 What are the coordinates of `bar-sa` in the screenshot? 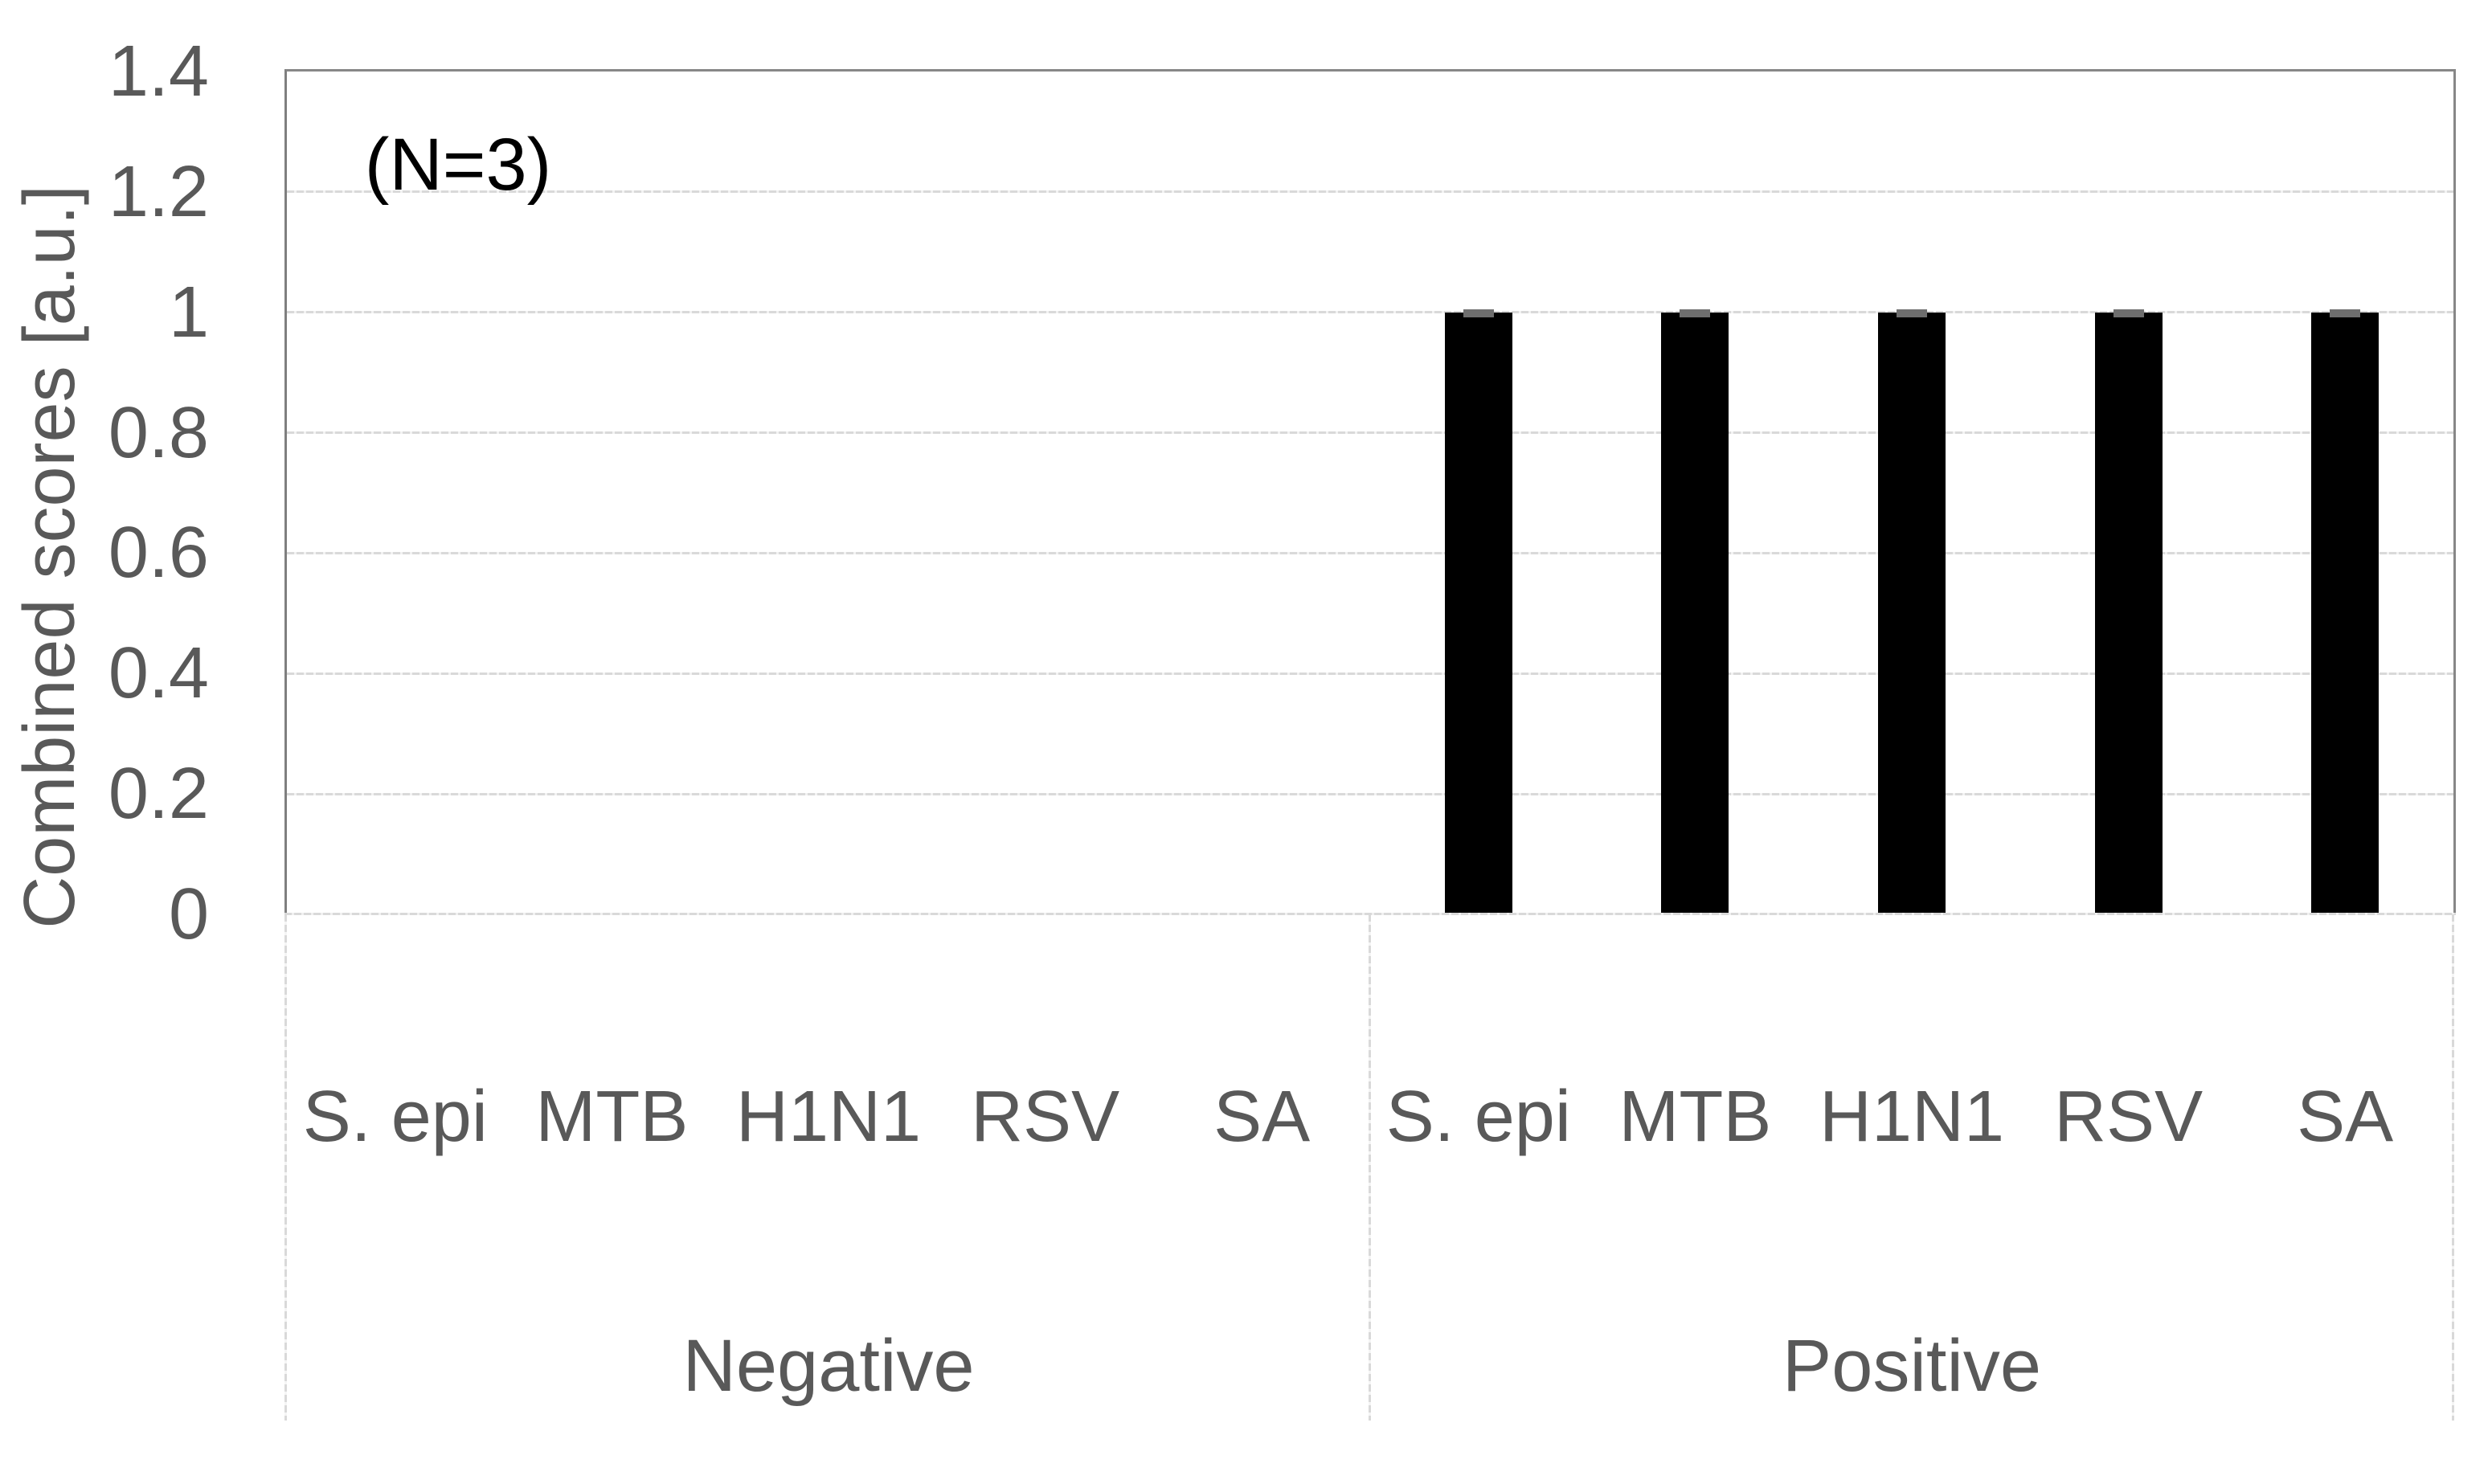 It's located at (2345, 611).